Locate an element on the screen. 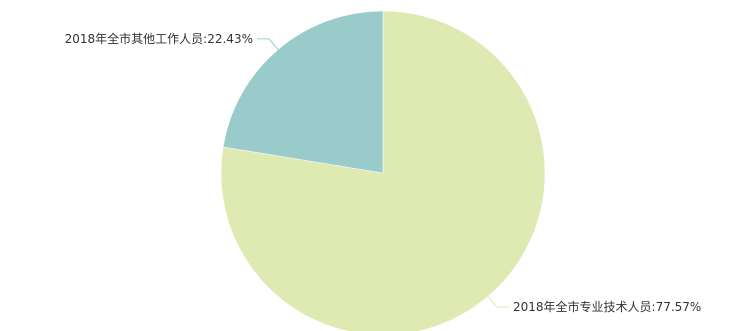 This screenshot has height=331, width=756. slice-label-0: 2018年全市专业技术人员:77.57% is located at coordinates (607, 306).